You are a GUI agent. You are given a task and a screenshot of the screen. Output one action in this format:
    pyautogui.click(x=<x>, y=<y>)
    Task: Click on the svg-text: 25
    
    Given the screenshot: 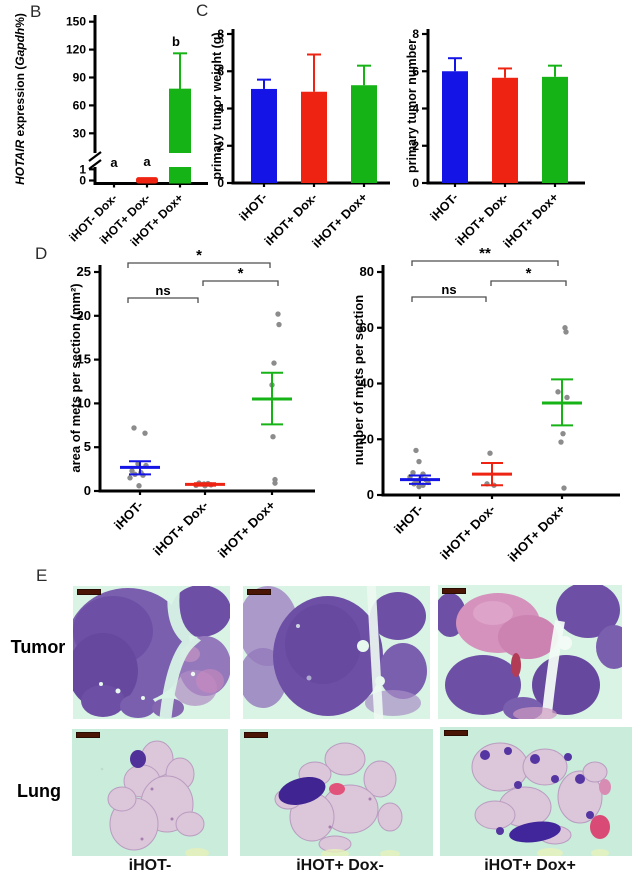 What is the action you would take?
    pyautogui.click(x=84, y=271)
    